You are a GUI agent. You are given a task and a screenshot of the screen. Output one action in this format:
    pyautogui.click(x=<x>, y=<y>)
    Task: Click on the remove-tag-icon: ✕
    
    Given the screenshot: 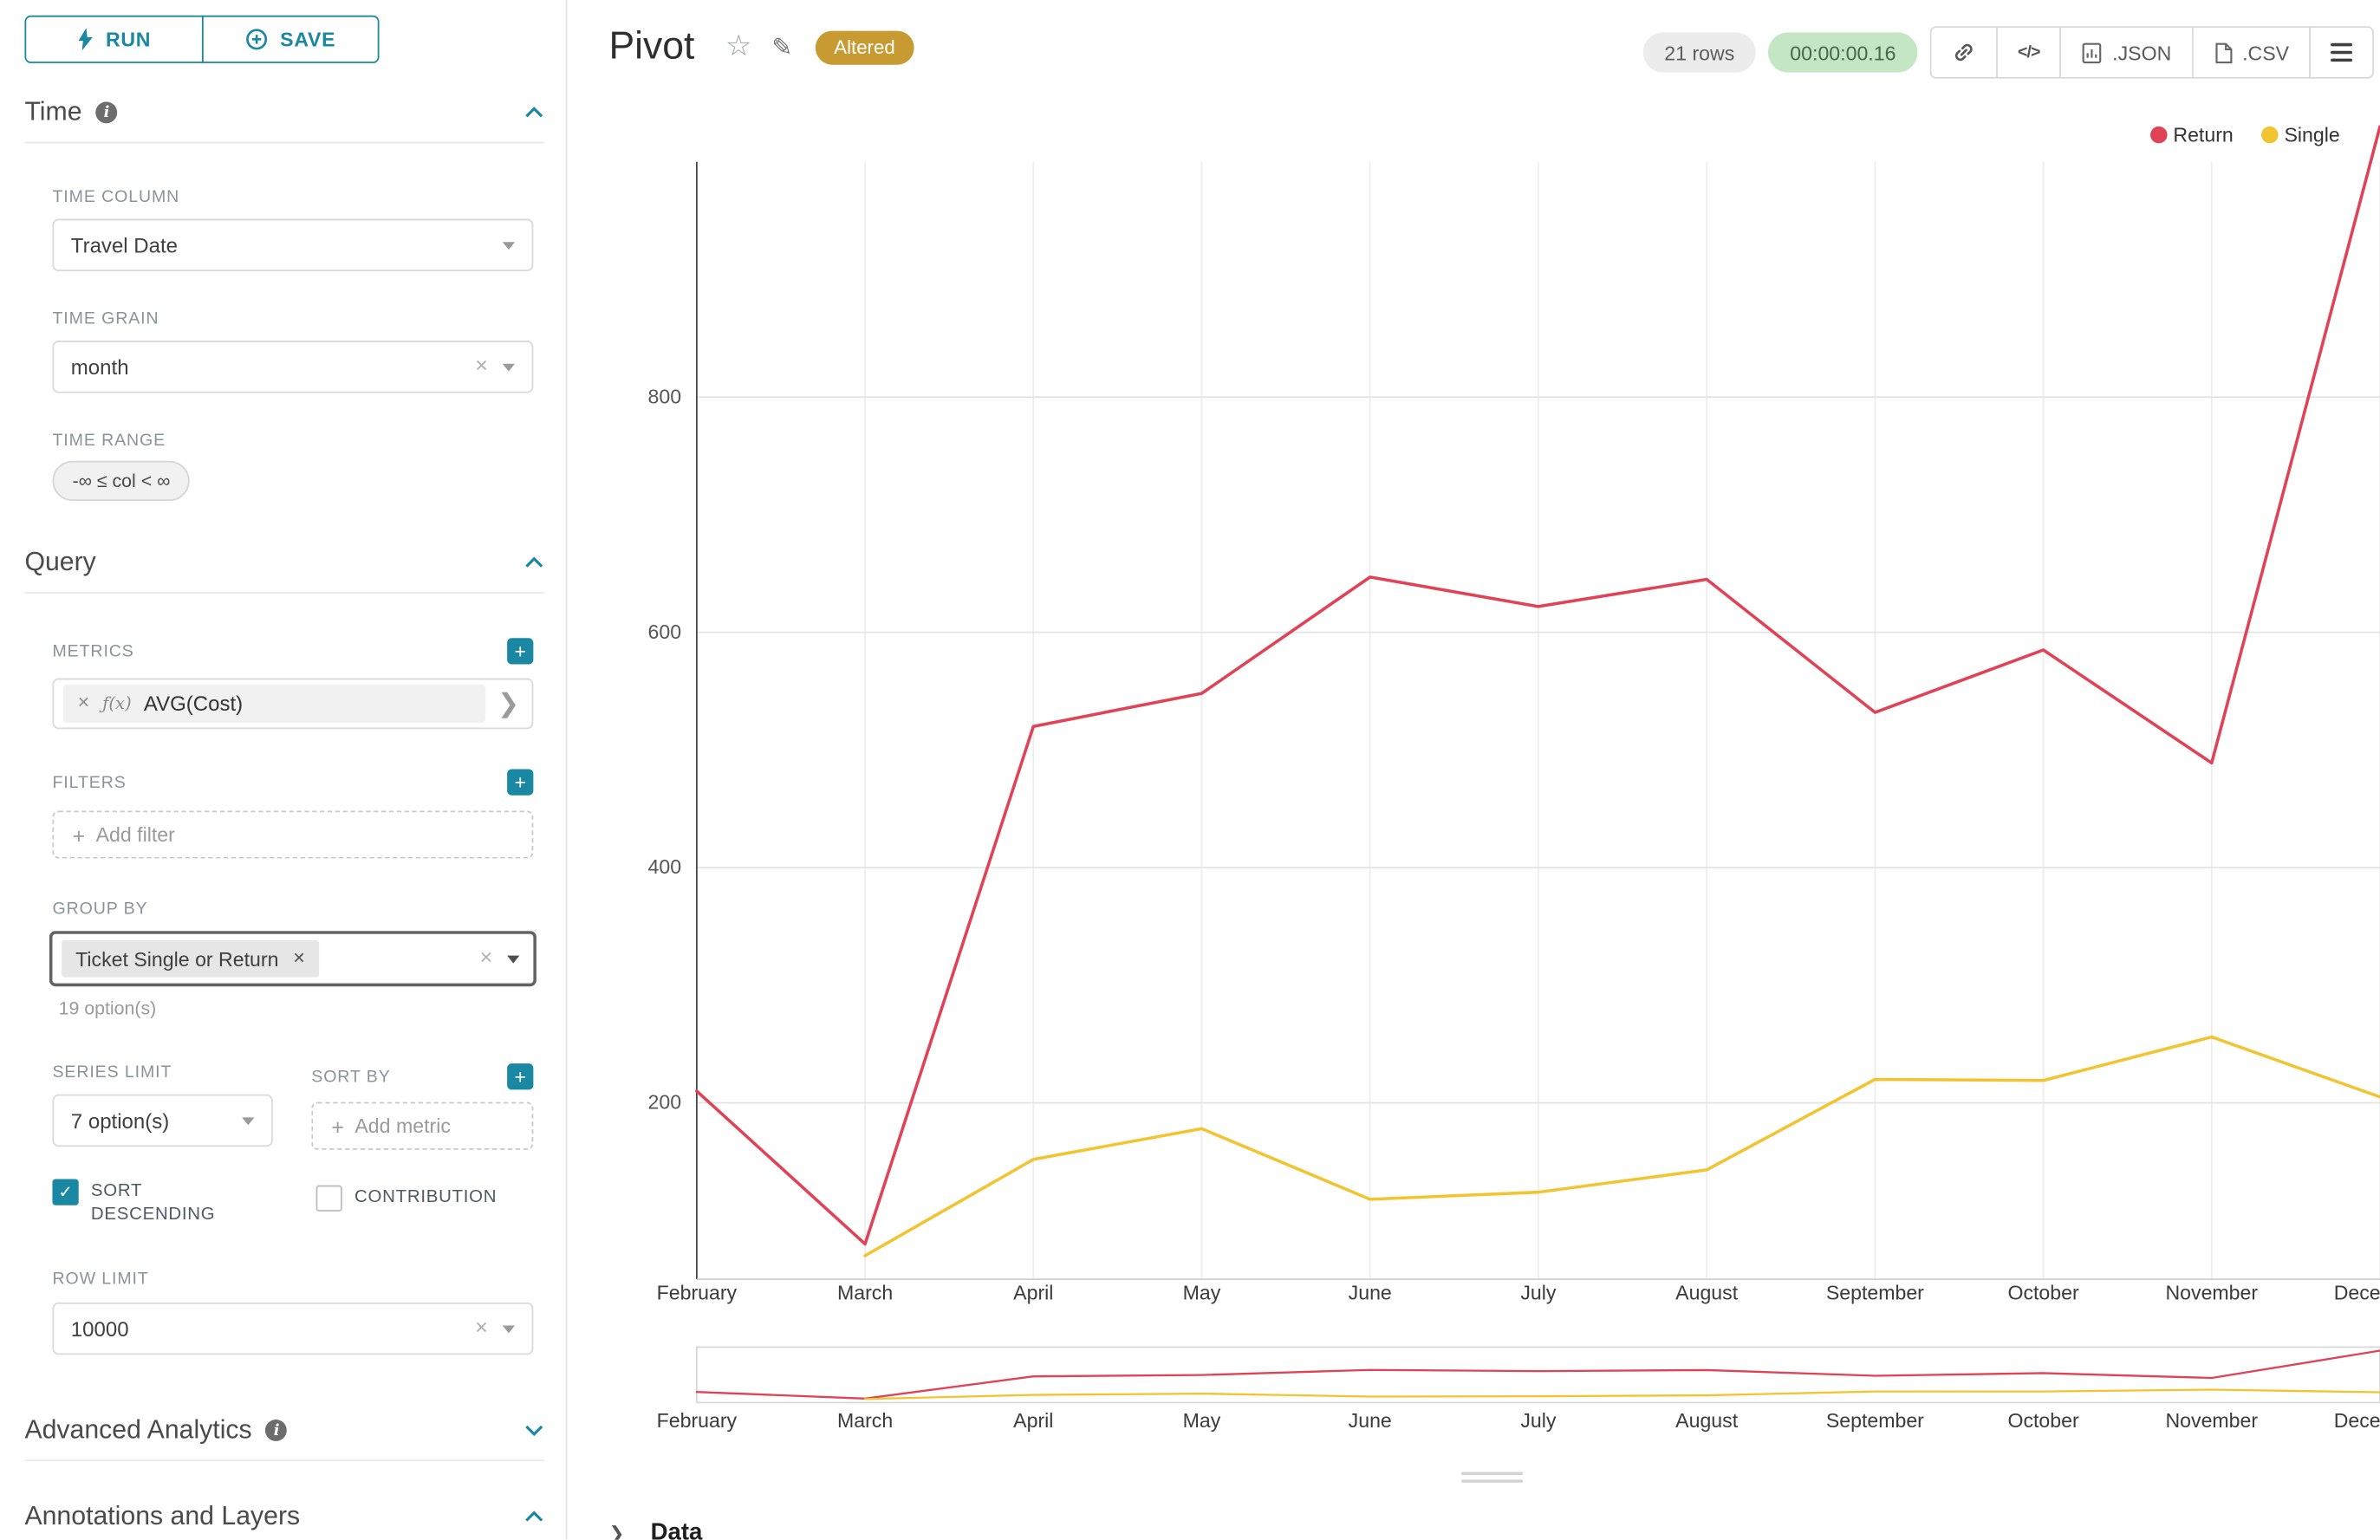 What is the action you would take?
    pyautogui.click(x=299, y=959)
    